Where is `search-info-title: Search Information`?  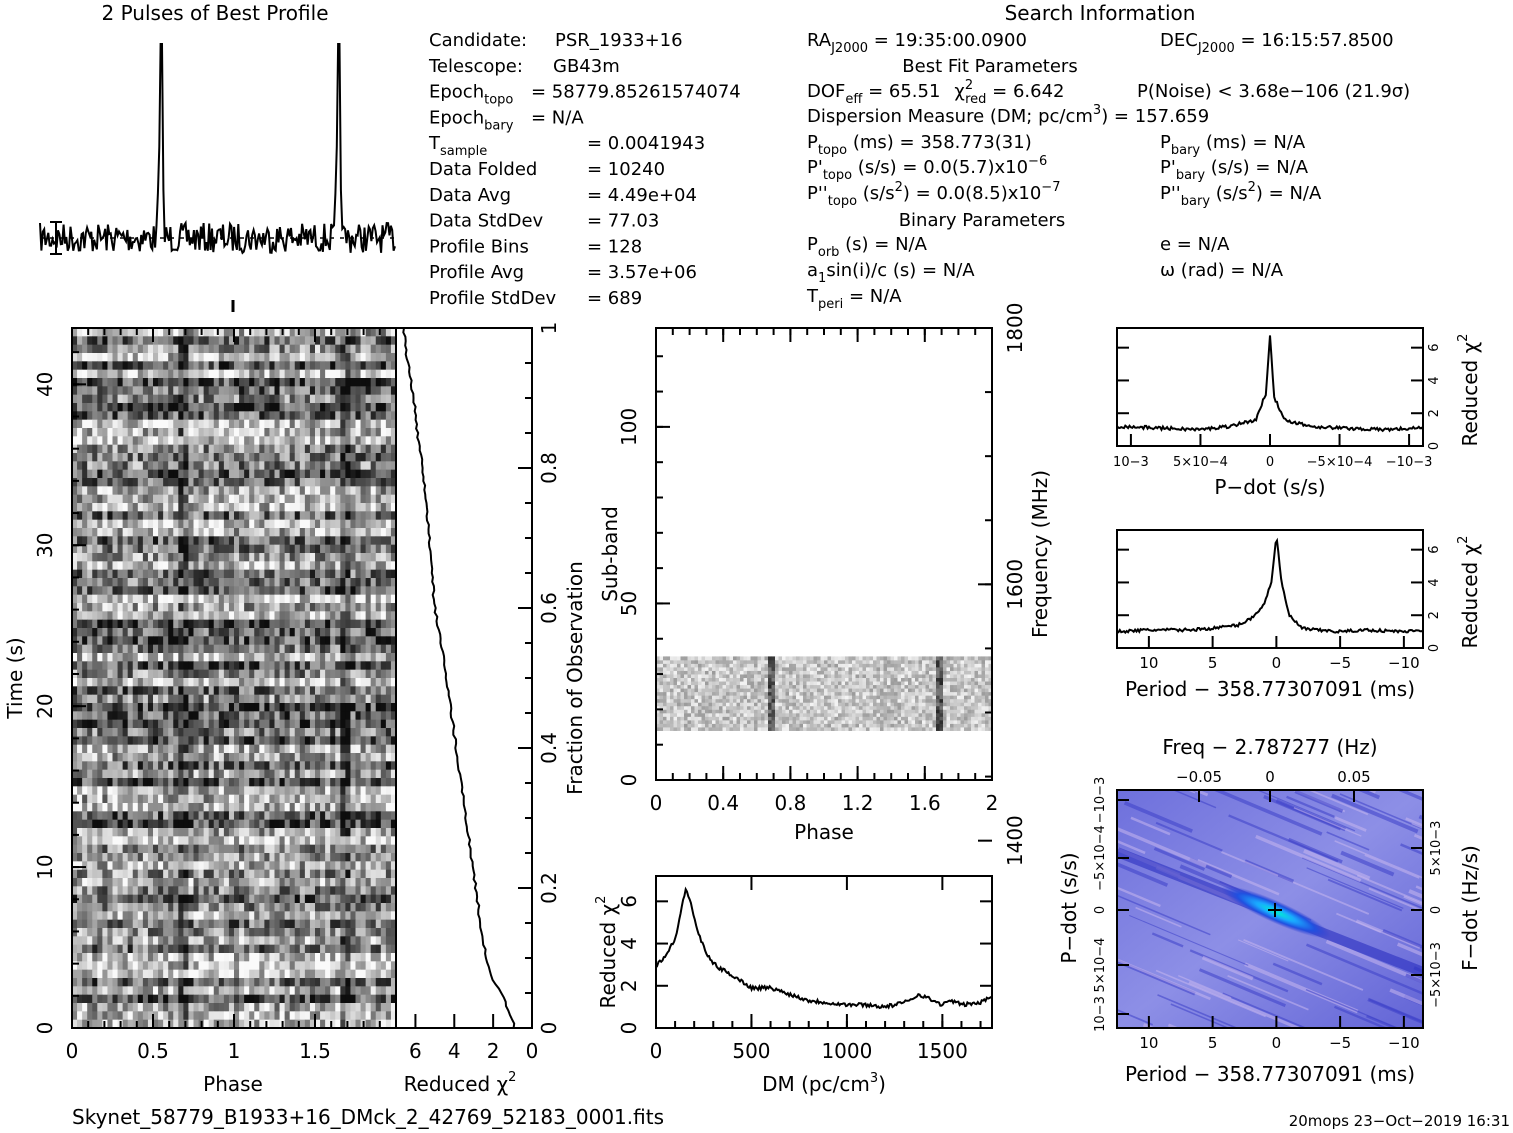
search-info-title: Search Information is located at coordinates (1100, 13).